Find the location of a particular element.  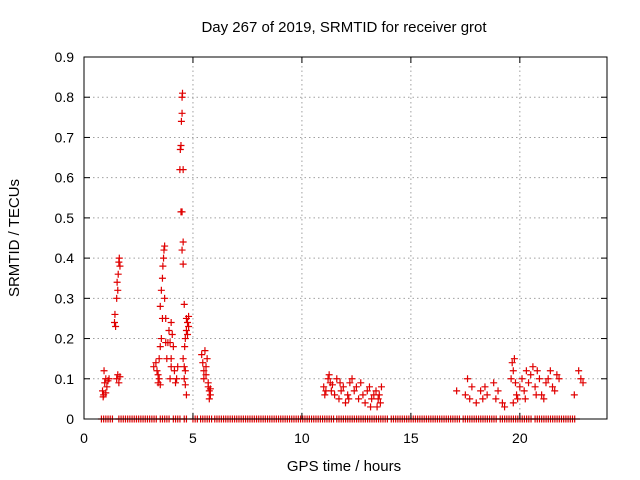

y-tick-label: 0.4 is located at coordinates (65, 258).